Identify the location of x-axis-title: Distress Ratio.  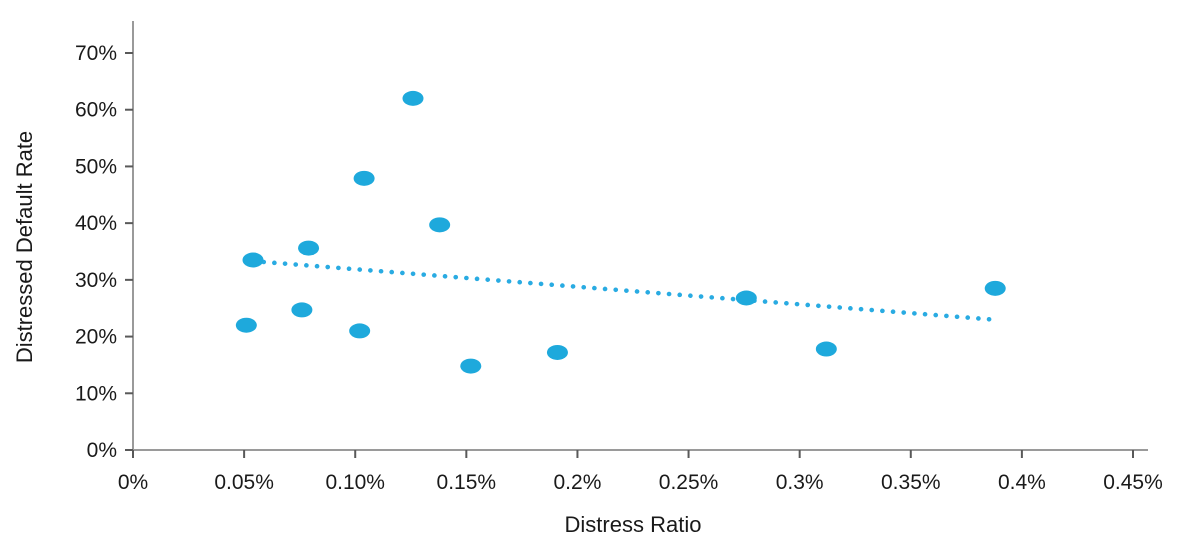
(633, 524).